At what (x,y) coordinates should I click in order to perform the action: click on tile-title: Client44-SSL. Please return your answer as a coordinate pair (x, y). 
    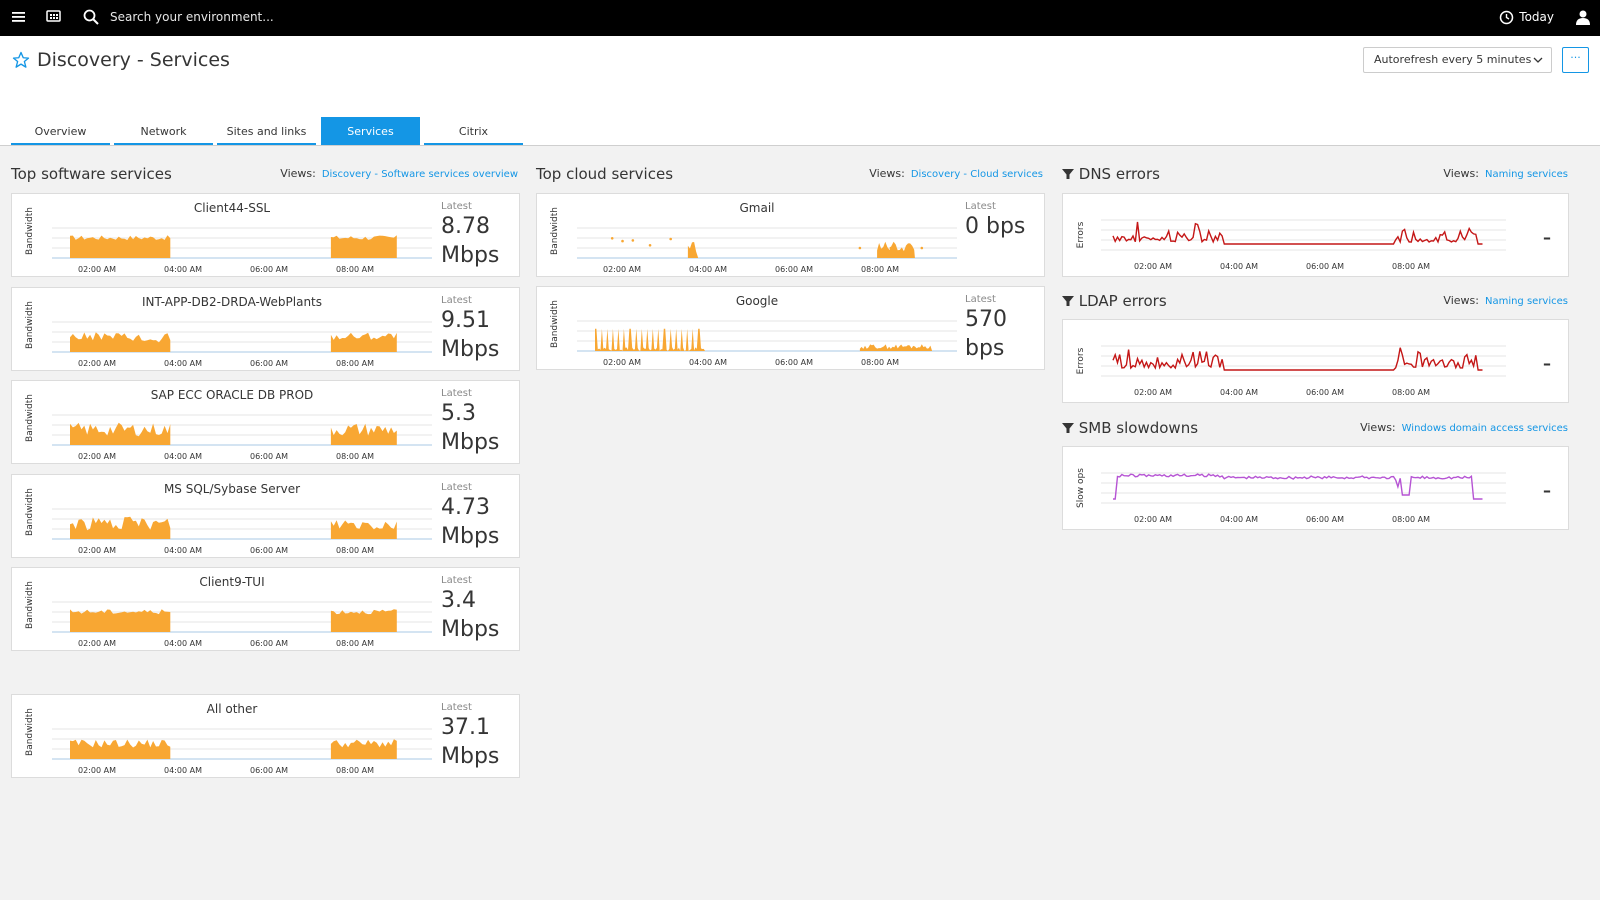
    Looking at the image, I should click on (232, 208).